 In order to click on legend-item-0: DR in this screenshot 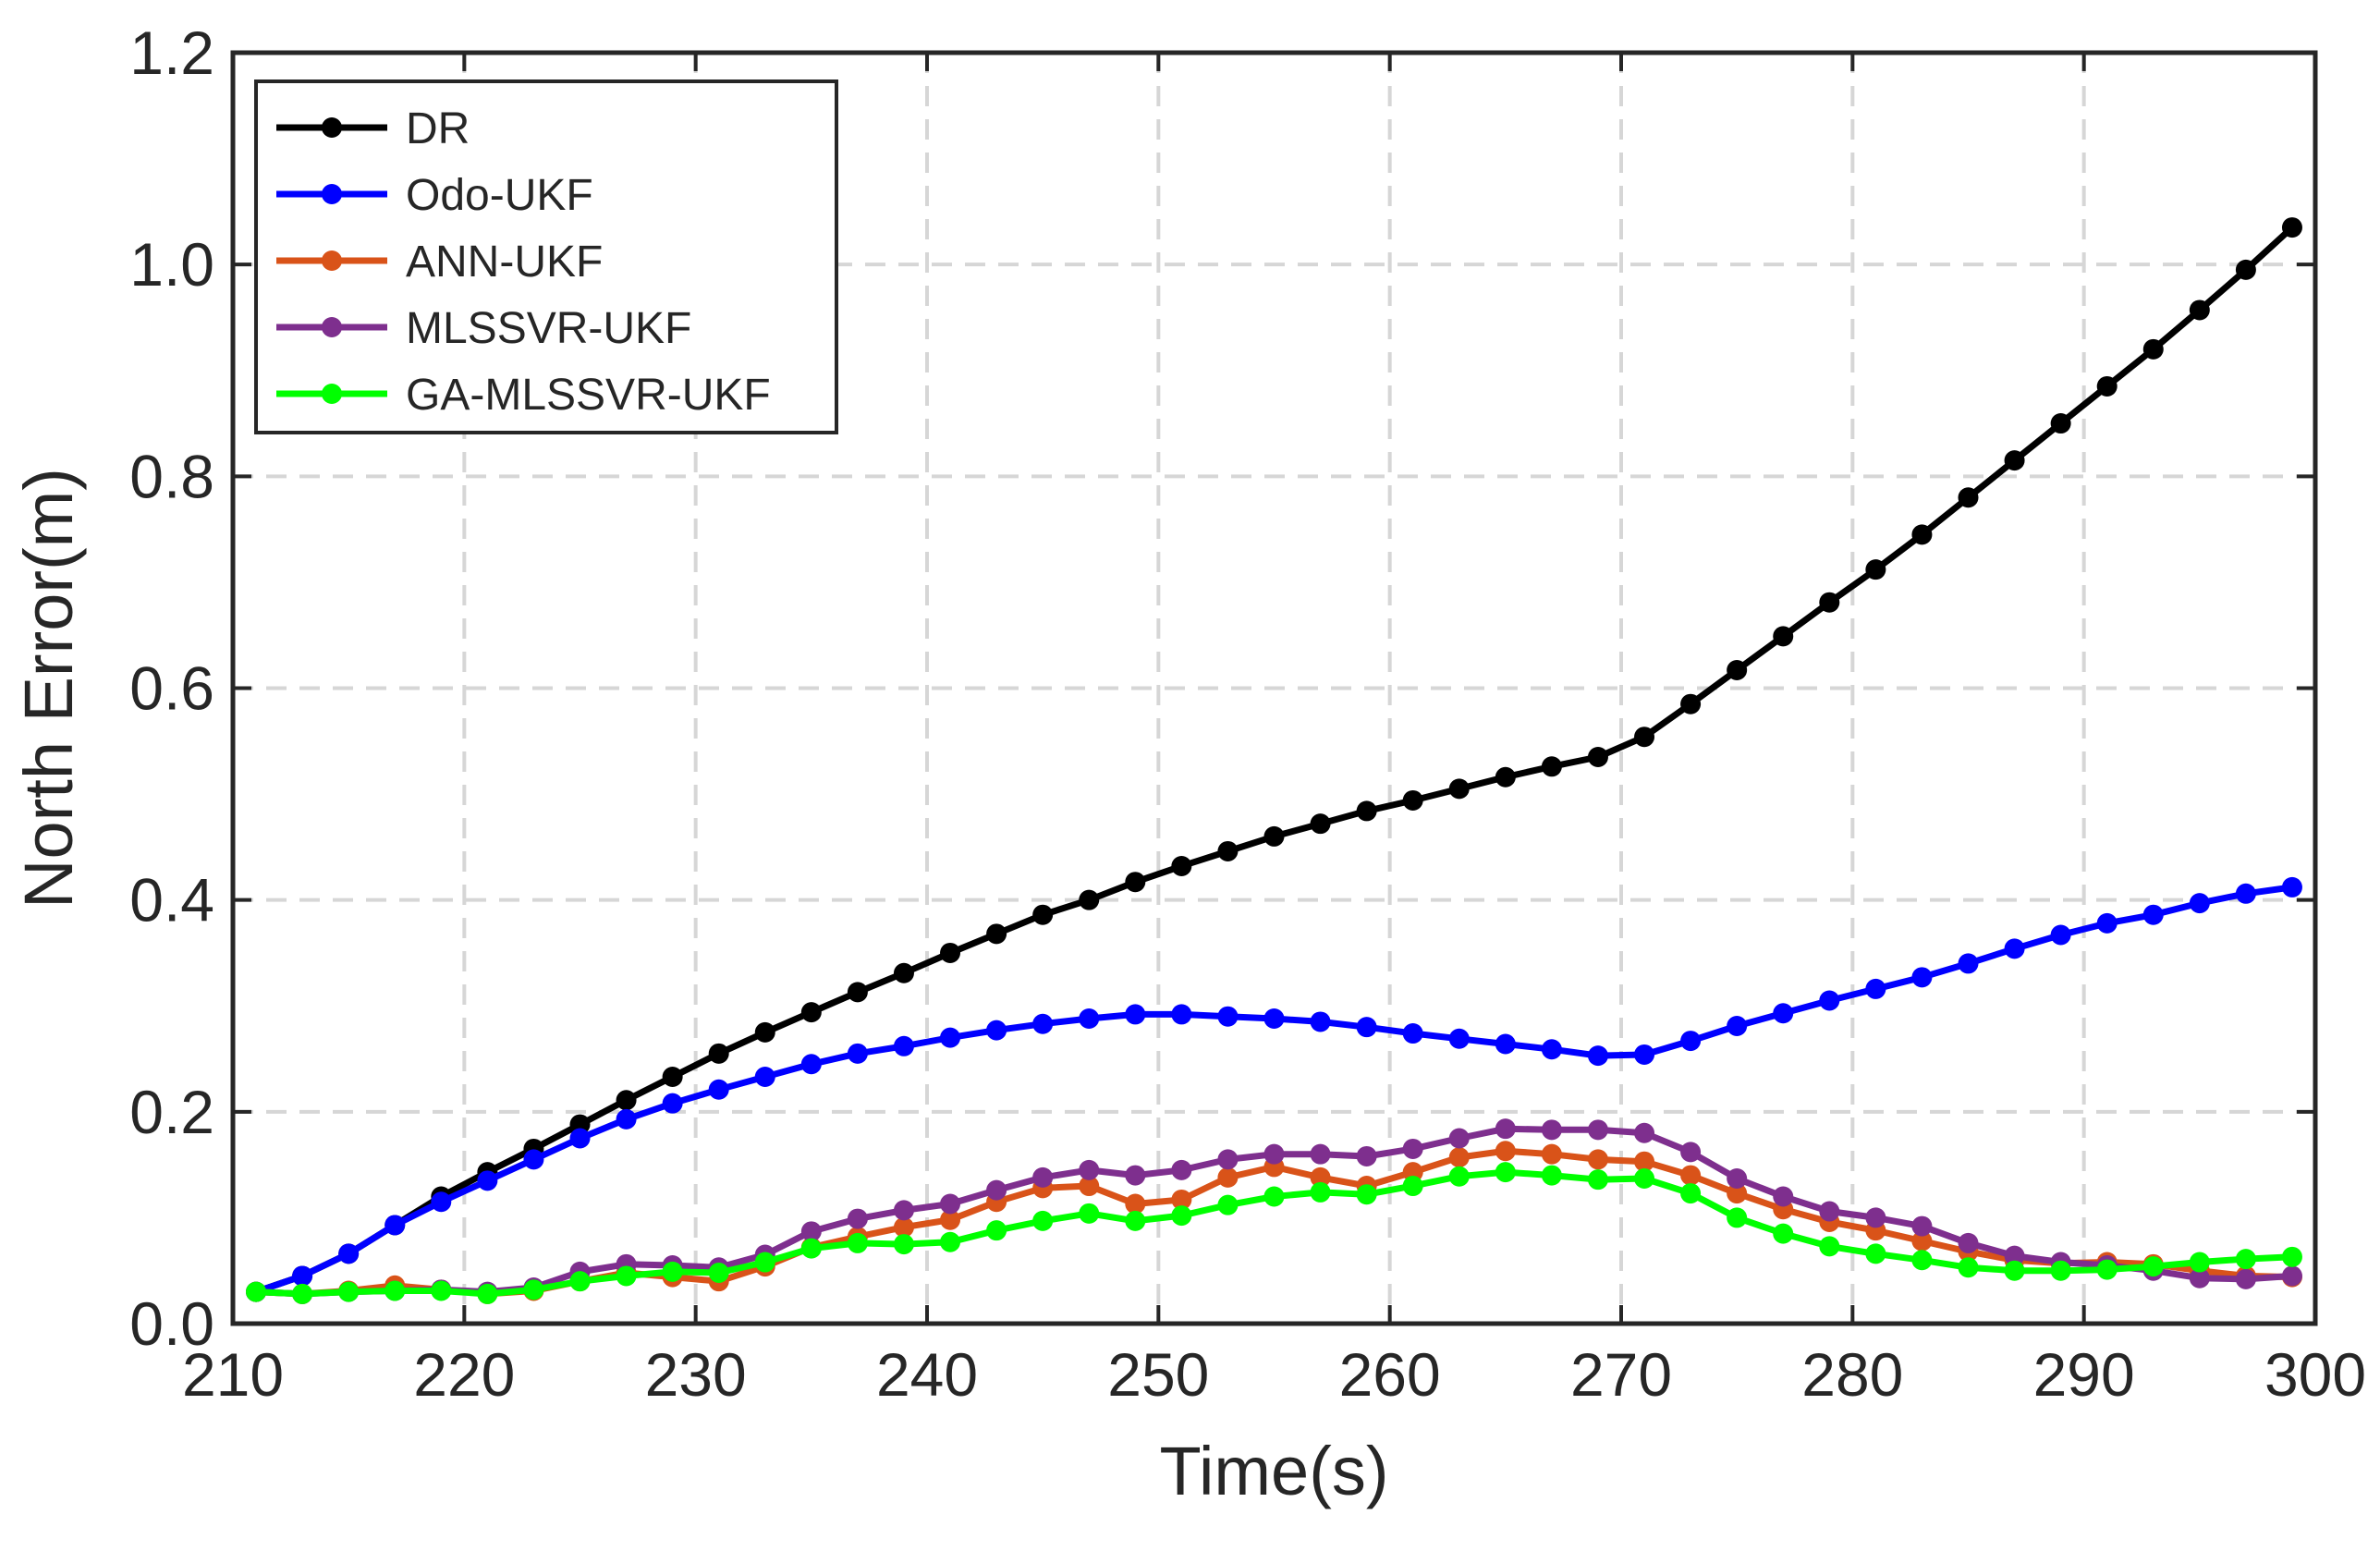, I will do `click(373, 128)`.